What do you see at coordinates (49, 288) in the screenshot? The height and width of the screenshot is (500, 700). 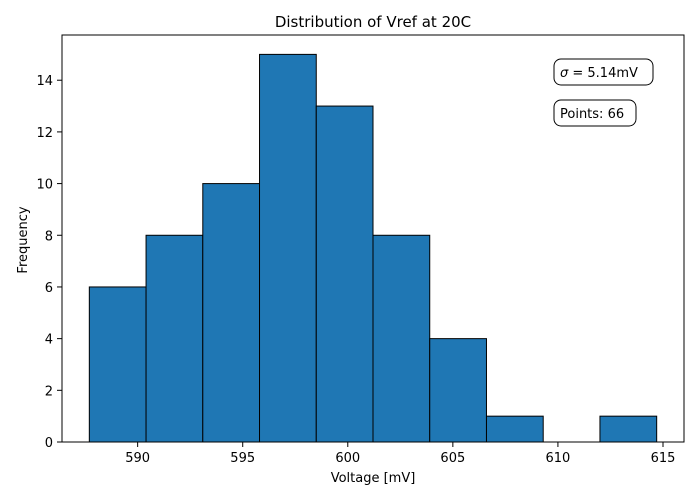 I see `y-tick-label: 6` at bounding box center [49, 288].